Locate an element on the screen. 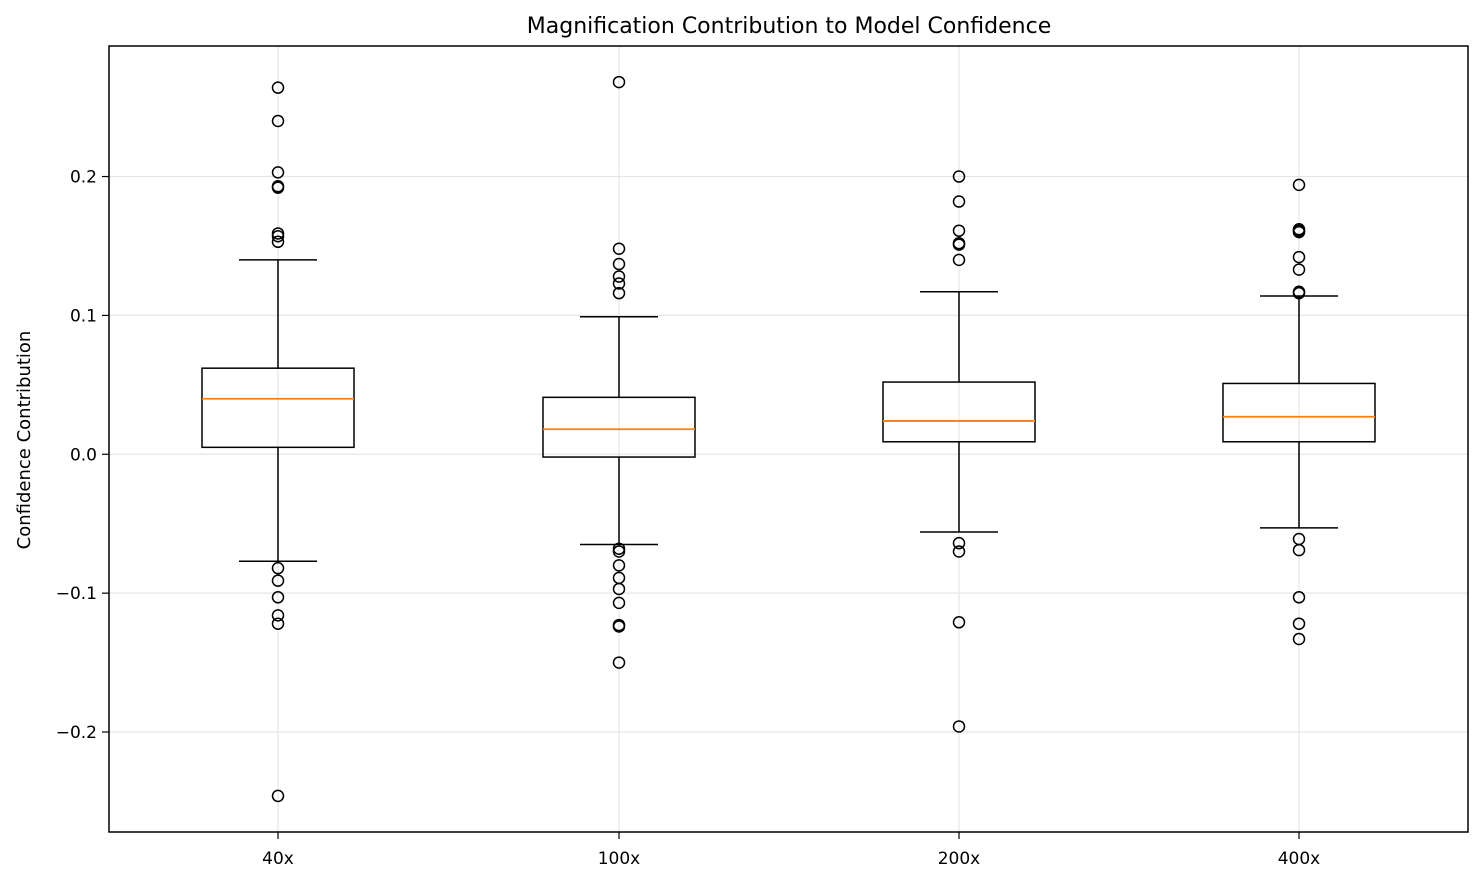 The height and width of the screenshot is (883, 1484). x-tick-label: 40x is located at coordinates (278, 859).